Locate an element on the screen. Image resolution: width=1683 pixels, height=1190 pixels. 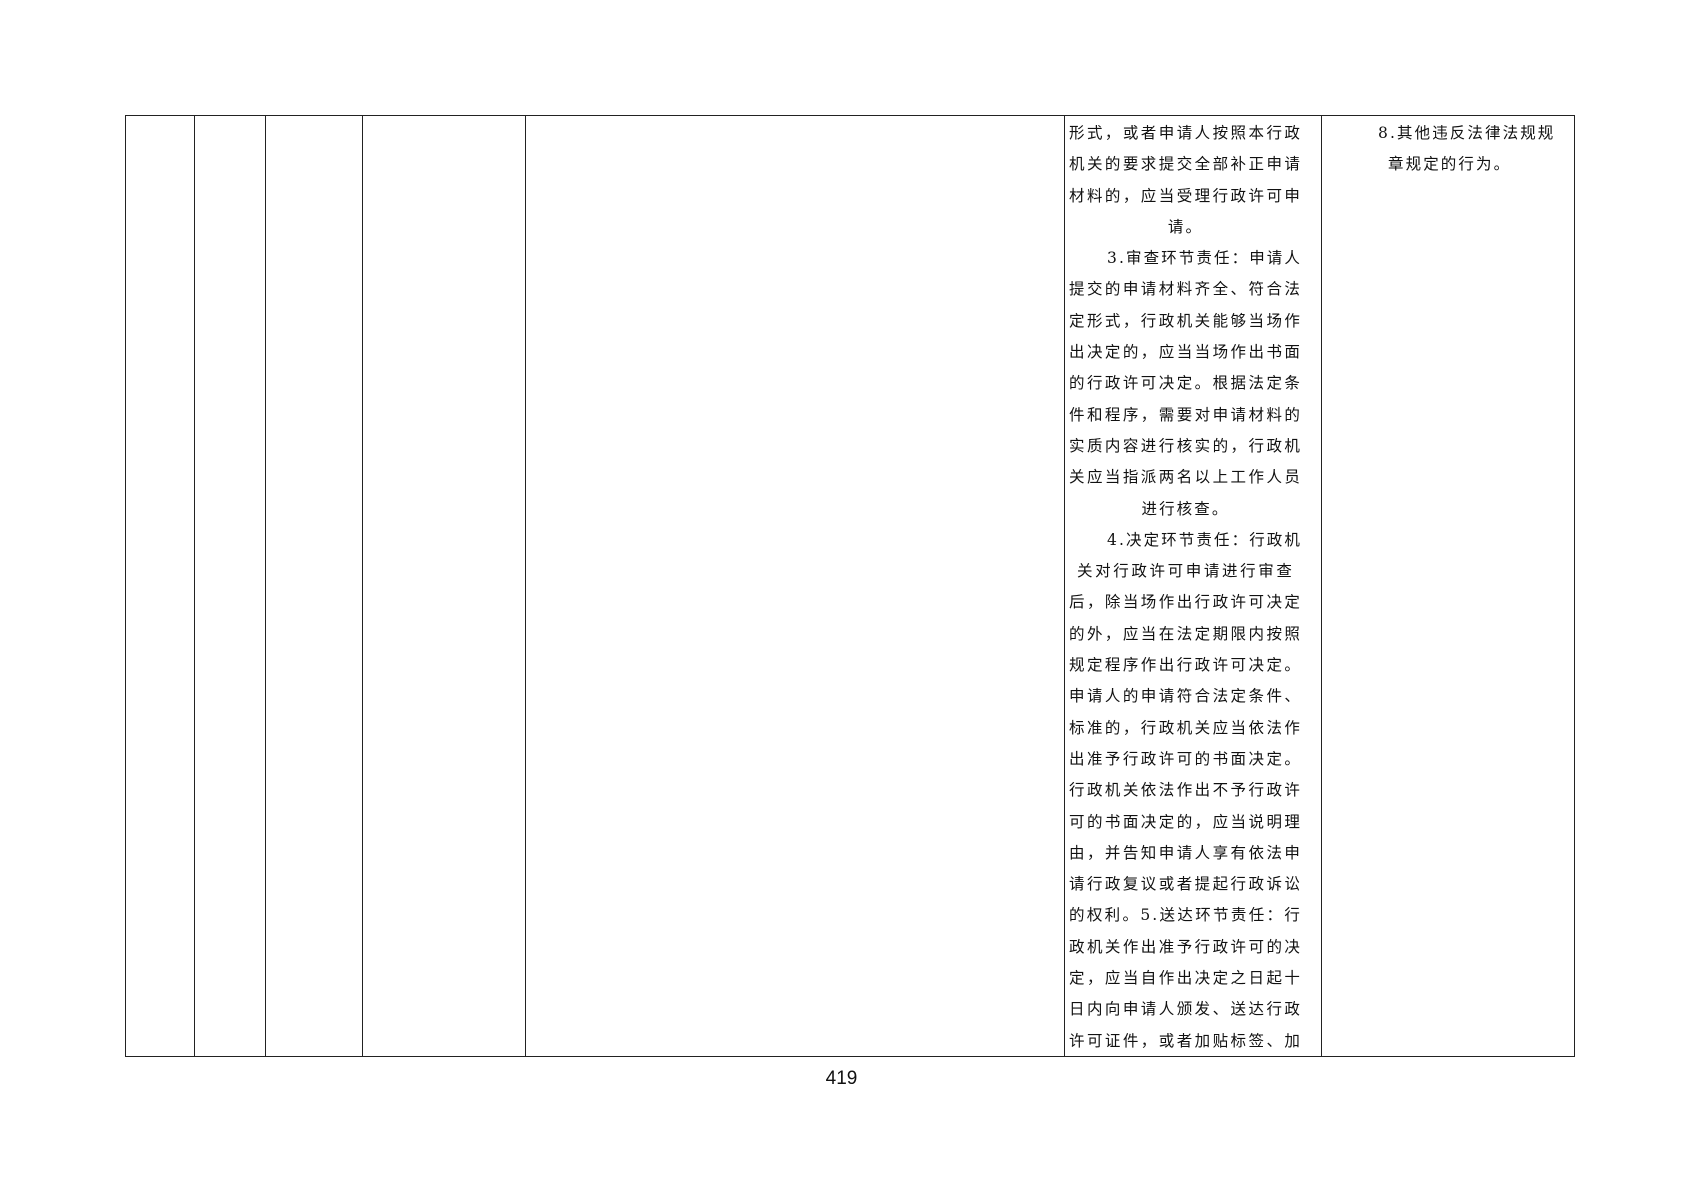
text-line: 后，除当场作出行政许可决定 is located at coordinates (1185, 602).